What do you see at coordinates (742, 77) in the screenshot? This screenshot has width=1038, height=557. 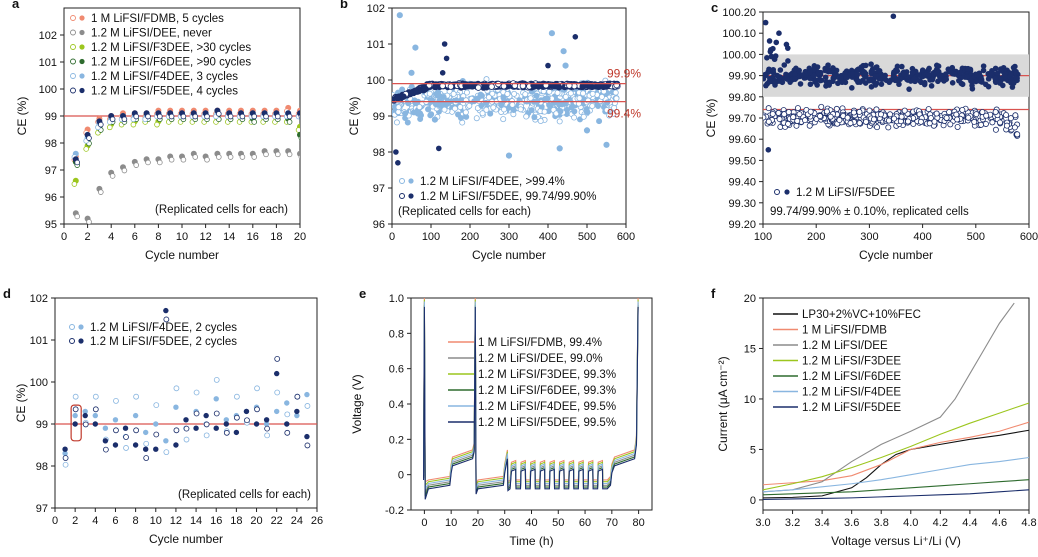 I see `y-tick-label: 99.90` at bounding box center [742, 77].